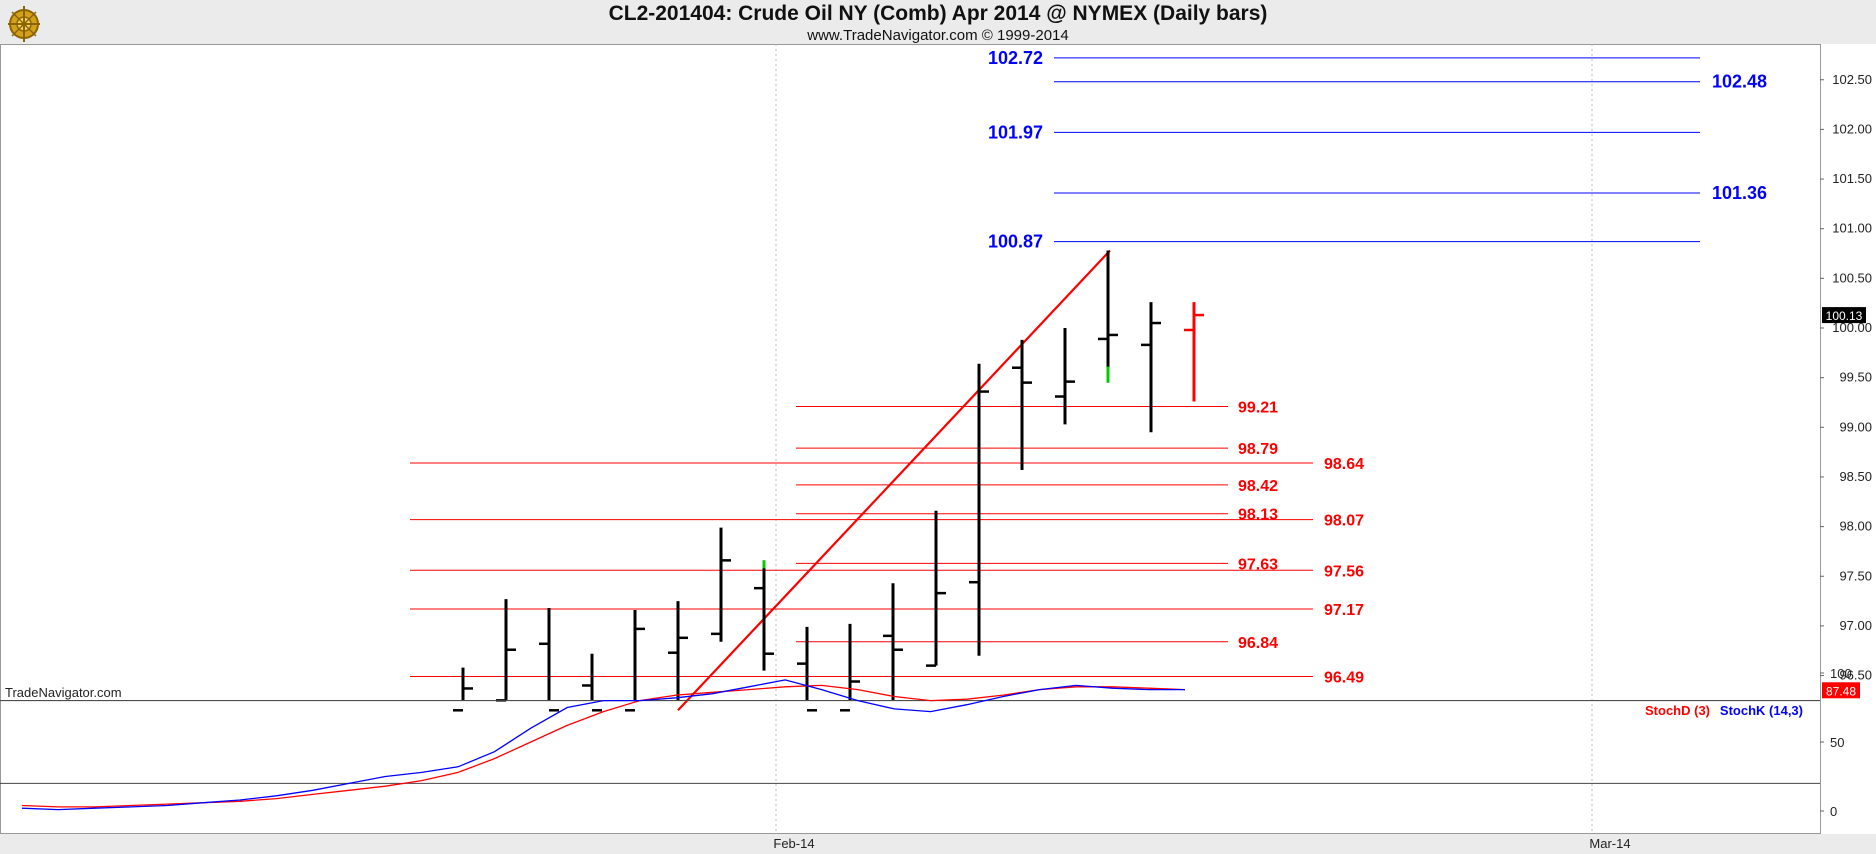  Describe the element at coordinates (1852, 327) in the screenshot. I see `y-tick-label-7: 100.00` at that location.